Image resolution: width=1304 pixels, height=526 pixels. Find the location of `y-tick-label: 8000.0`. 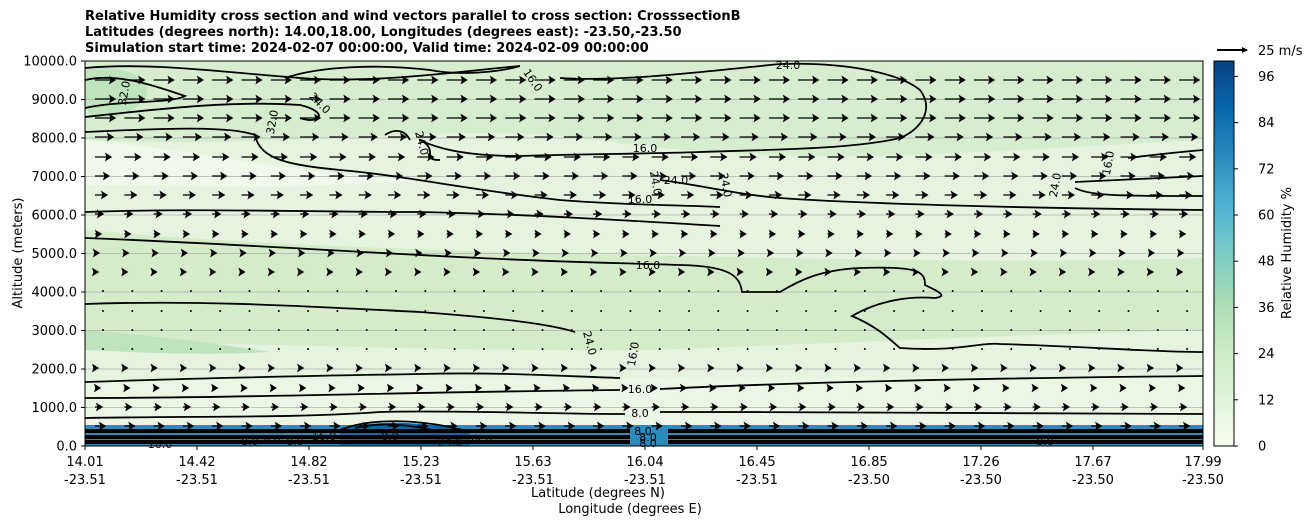

y-tick-label: 8000.0 is located at coordinates (55, 139).